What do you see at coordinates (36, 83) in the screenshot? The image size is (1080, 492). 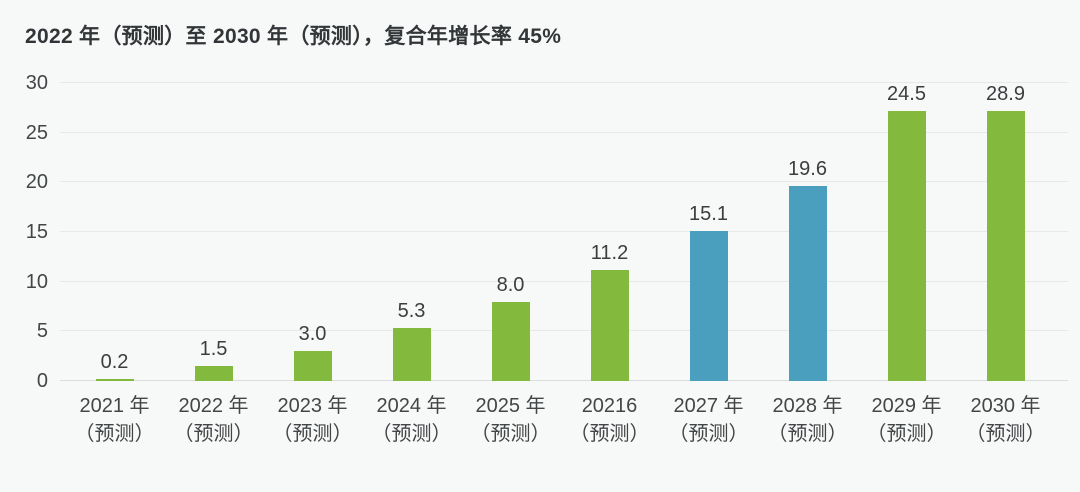 I see `y-tick-label: 30` at bounding box center [36, 83].